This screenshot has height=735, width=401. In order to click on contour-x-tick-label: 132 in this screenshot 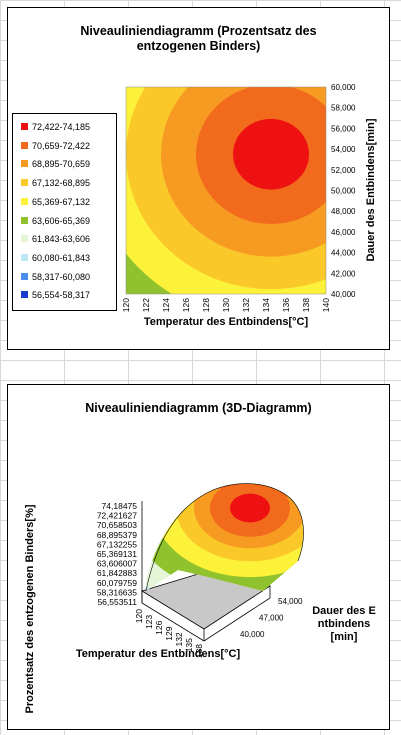, I will do `click(246, 305)`.